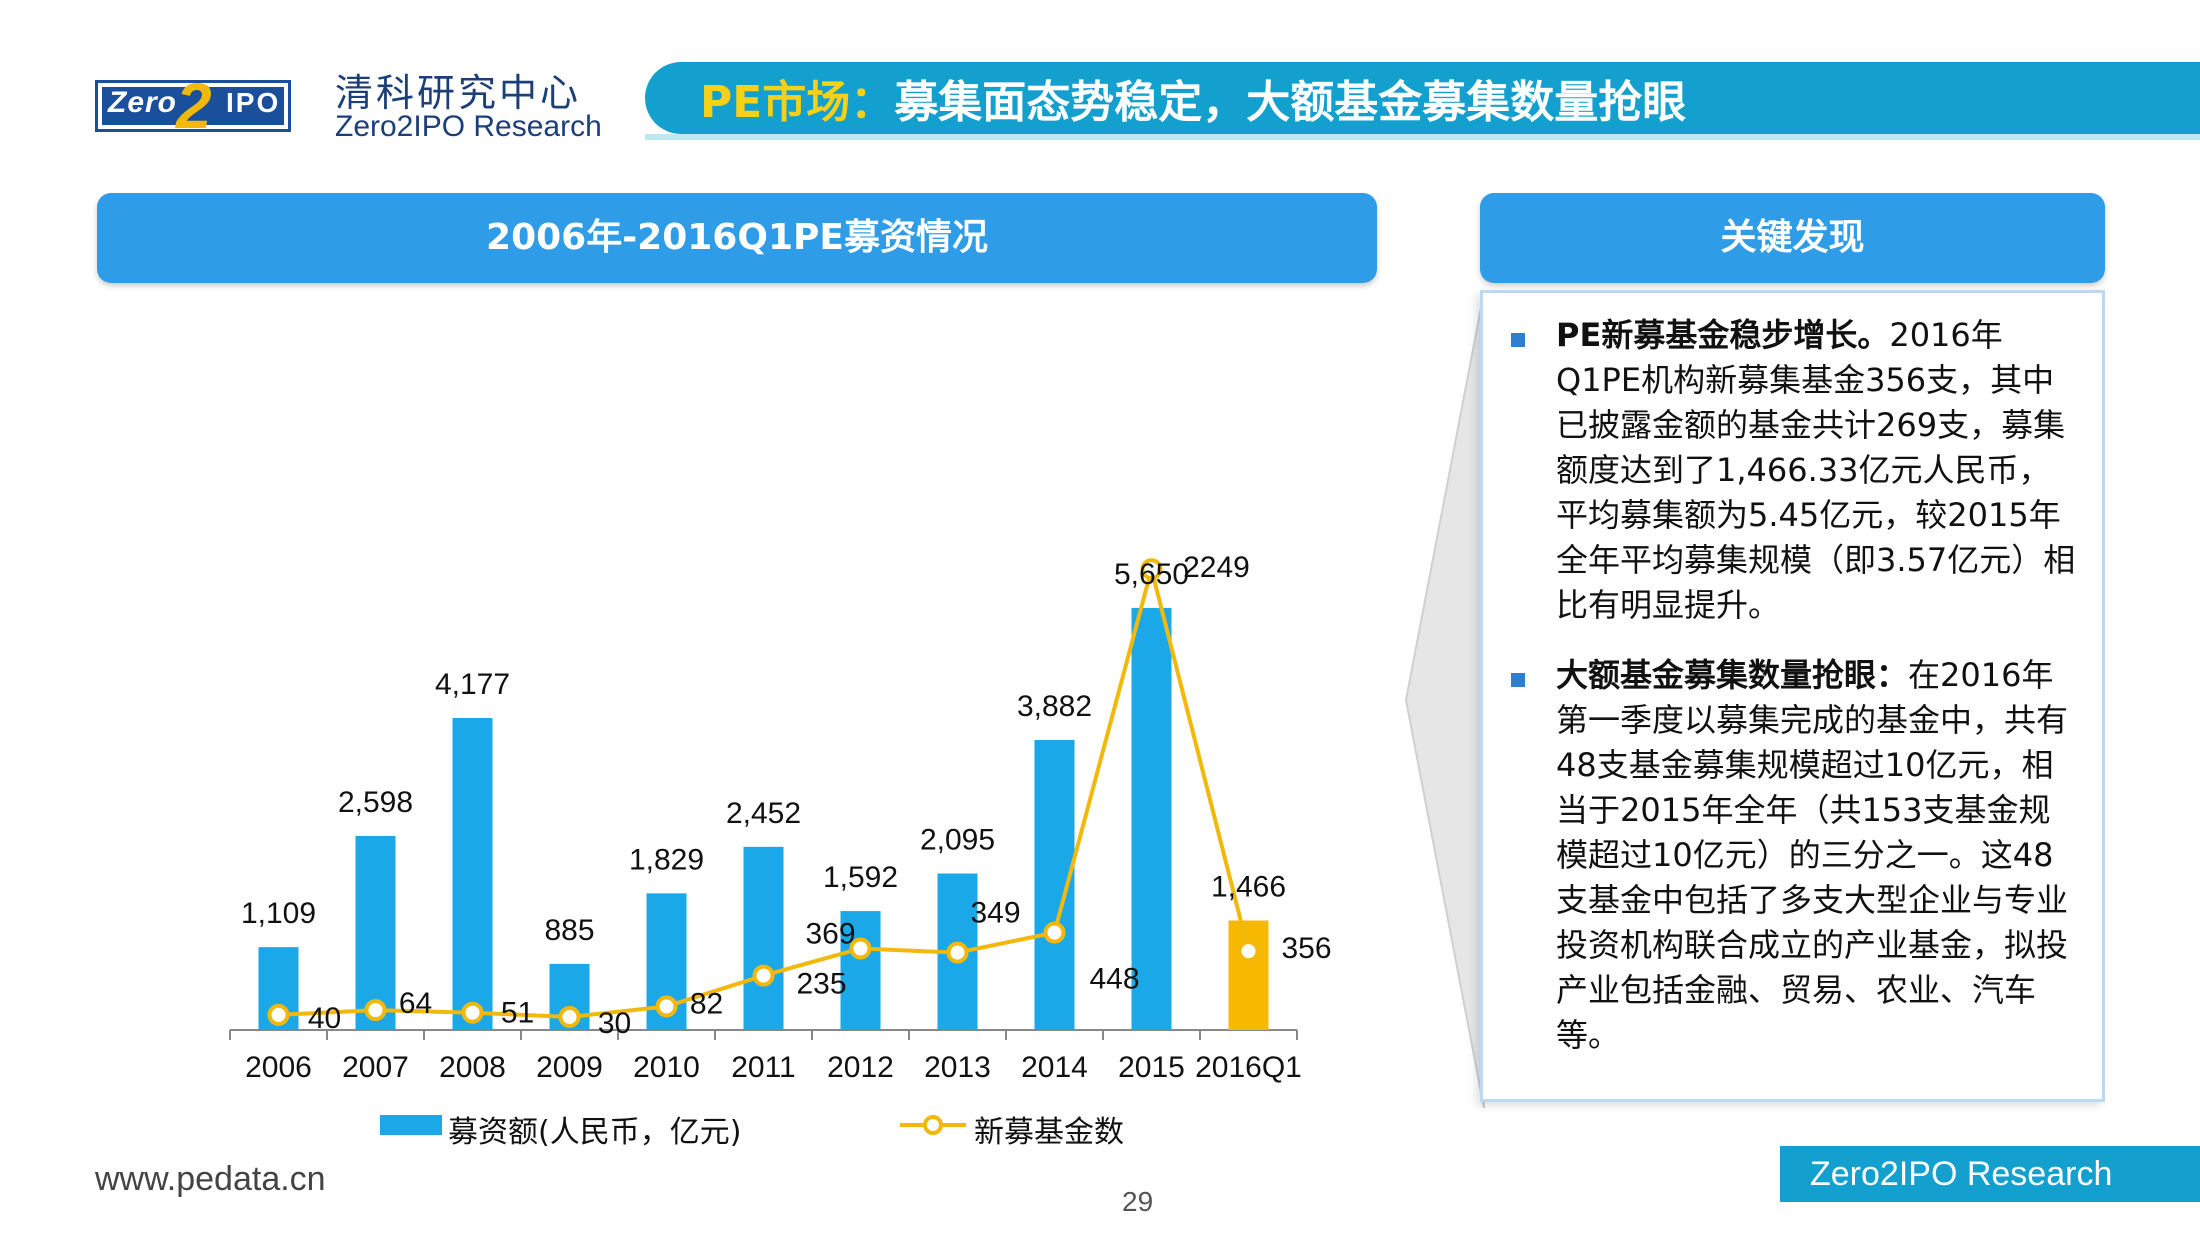  I want to click on footer-brand-text: Zero2IPO Research, so click(1961, 1174).